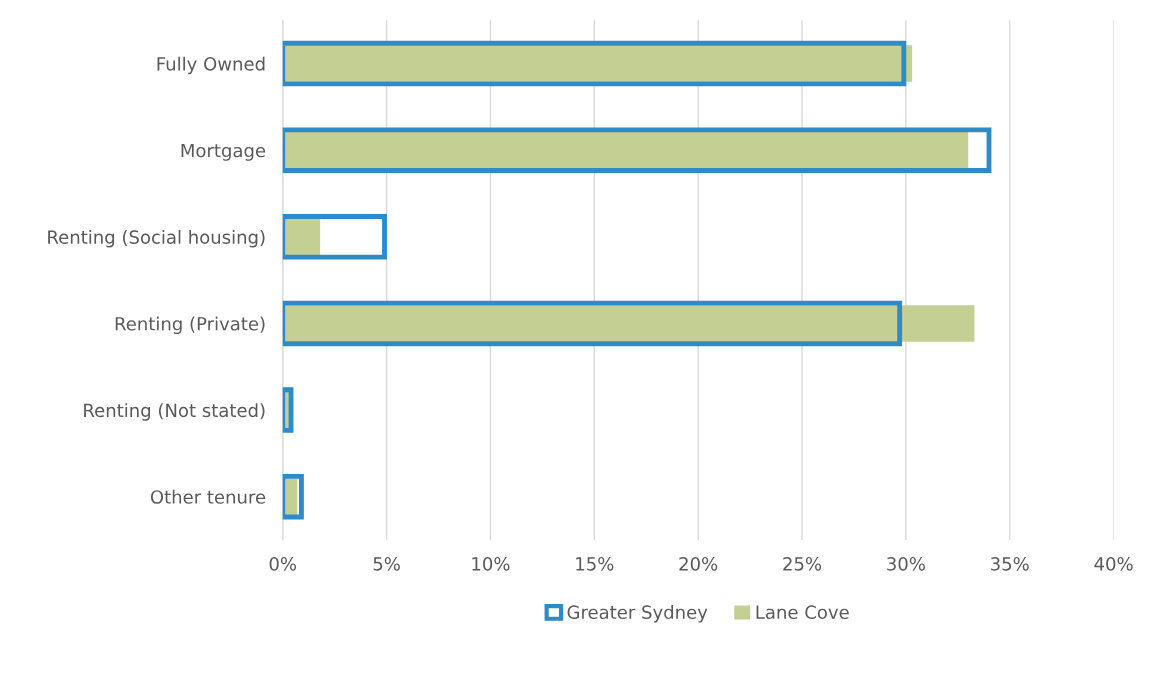 The height and width of the screenshot is (675, 1154). I want to click on x-tick-label: 35%, so click(1010, 563).